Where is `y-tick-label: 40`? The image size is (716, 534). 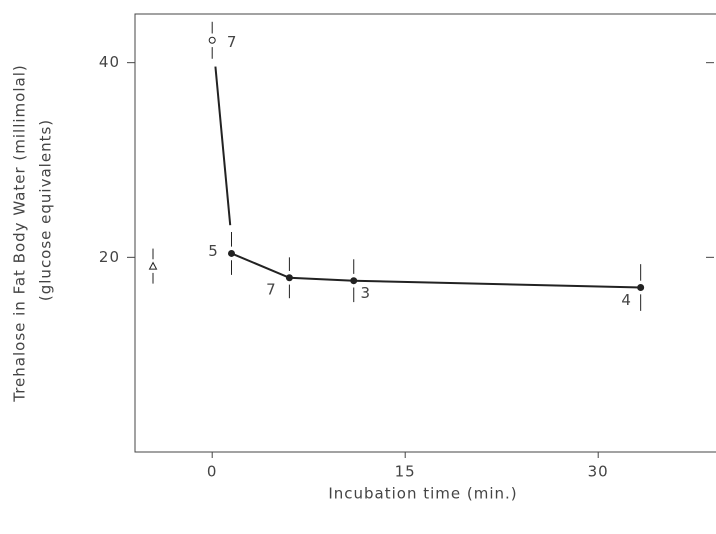 y-tick-label: 40 is located at coordinates (109, 62).